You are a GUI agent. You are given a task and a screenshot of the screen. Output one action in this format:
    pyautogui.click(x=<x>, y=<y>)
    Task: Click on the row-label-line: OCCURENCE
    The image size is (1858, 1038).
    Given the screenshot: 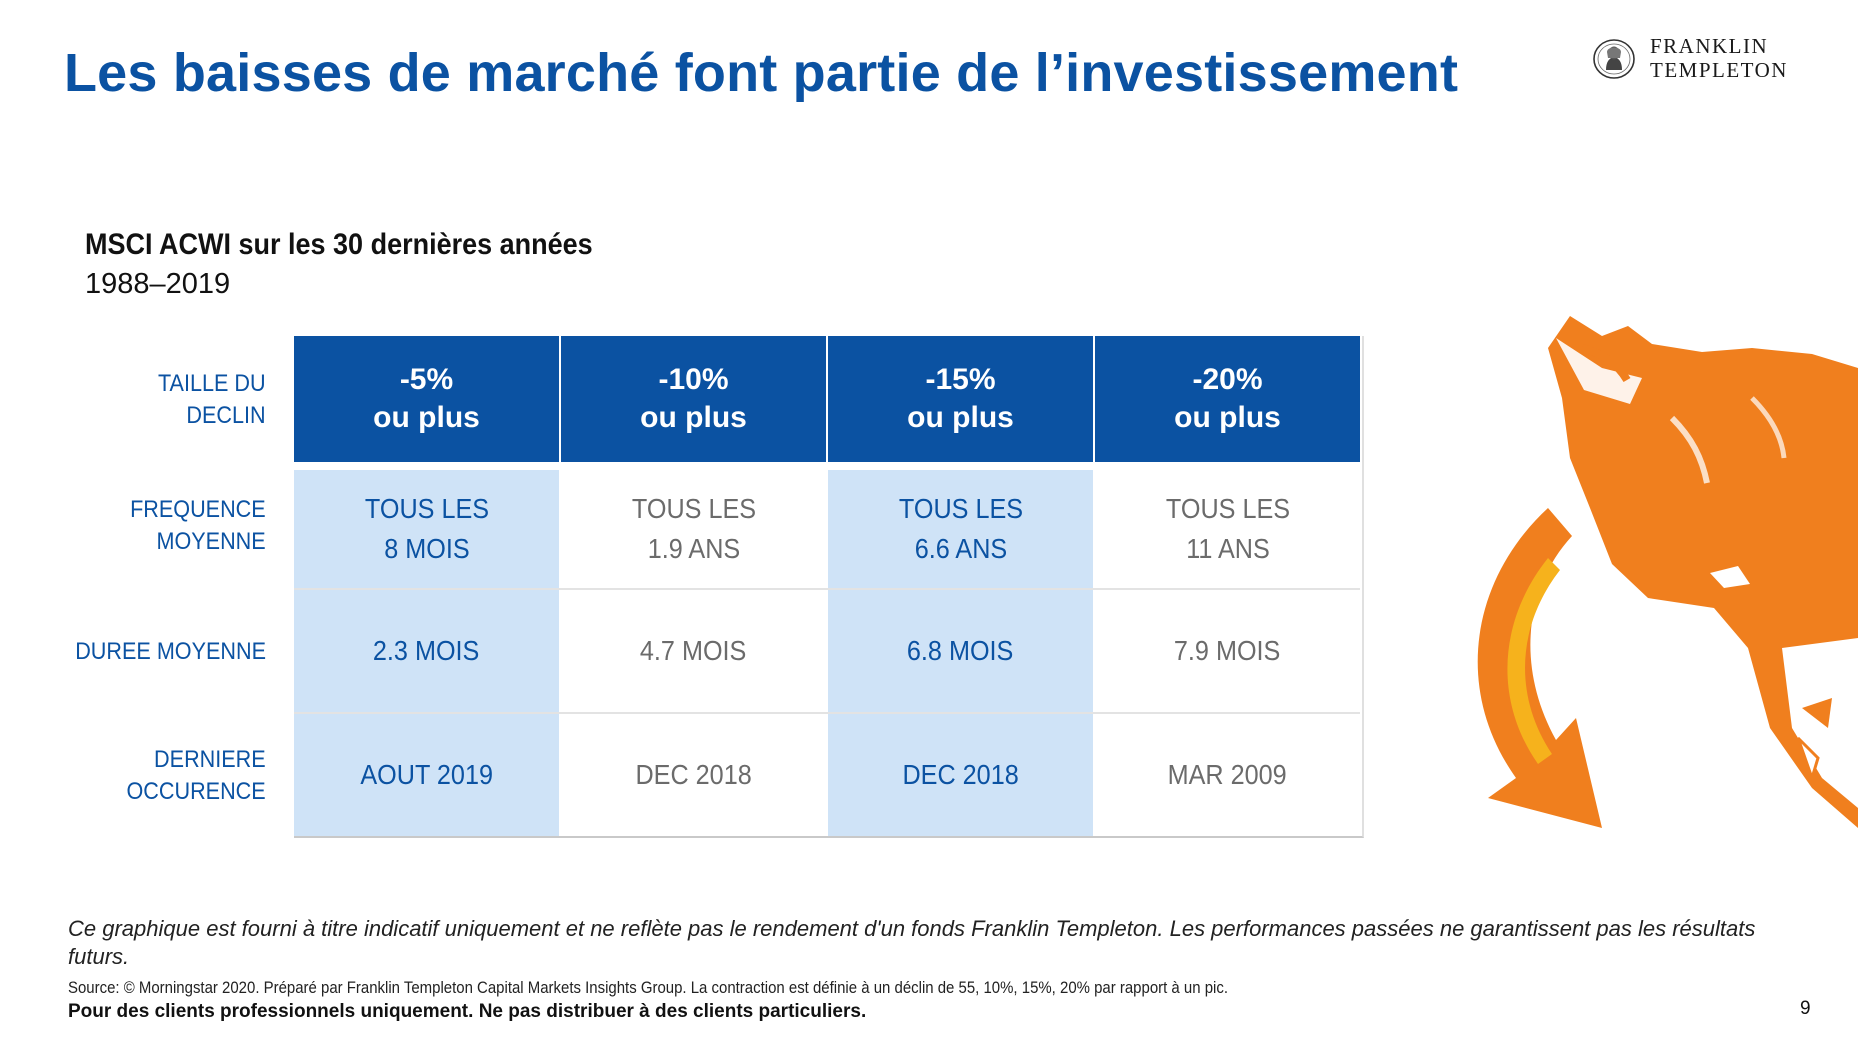 What is the action you would take?
    pyautogui.click(x=196, y=791)
    